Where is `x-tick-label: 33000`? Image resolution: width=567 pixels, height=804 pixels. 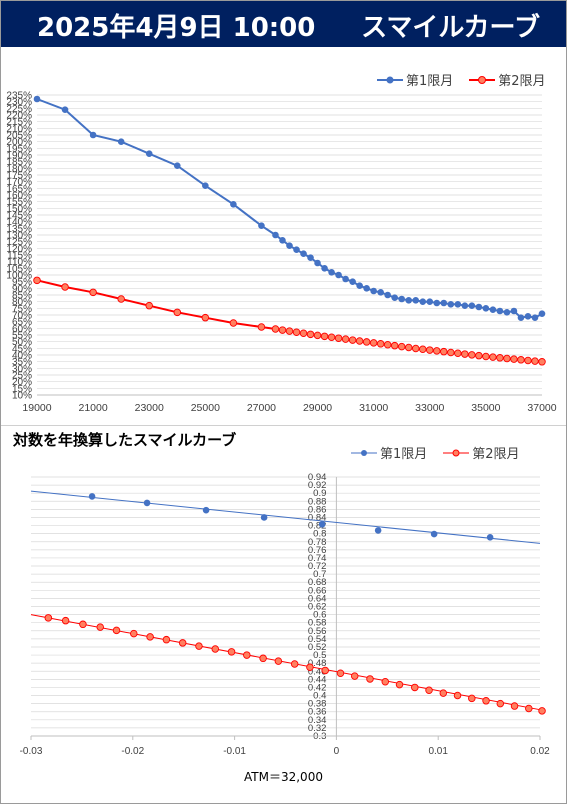 x-tick-label: 33000 is located at coordinates (429, 408).